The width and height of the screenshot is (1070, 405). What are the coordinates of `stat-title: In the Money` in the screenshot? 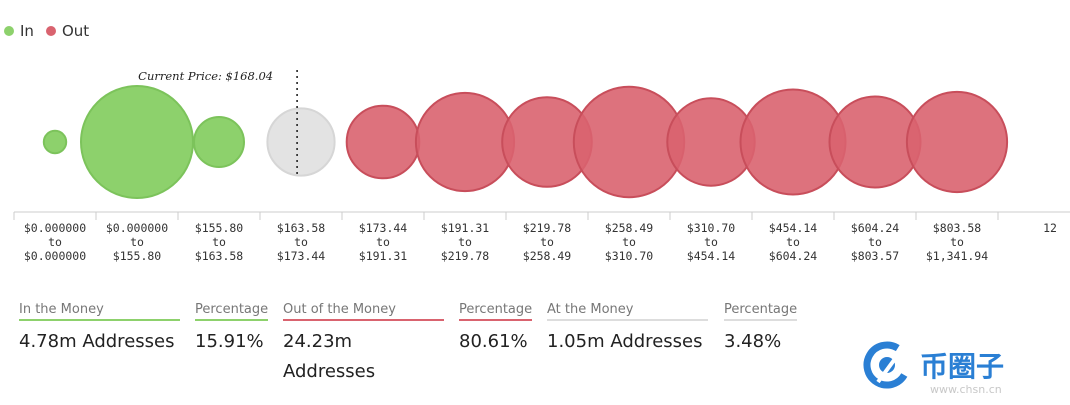 It's located at (61, 309).